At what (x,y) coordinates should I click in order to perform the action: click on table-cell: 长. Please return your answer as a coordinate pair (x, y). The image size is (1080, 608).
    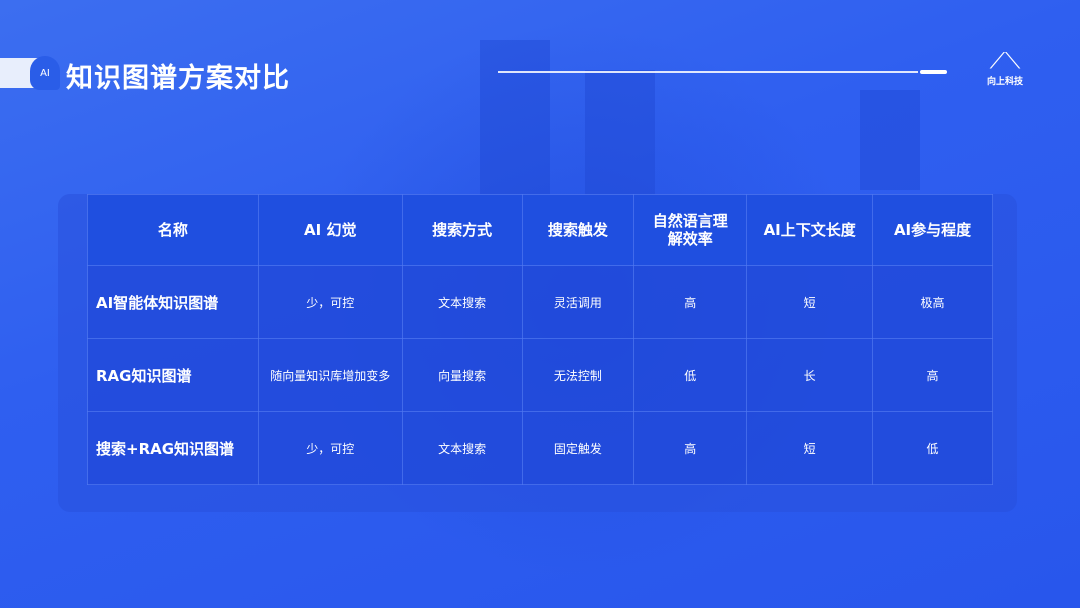
    Looking at the image, I should click on (810, 375).